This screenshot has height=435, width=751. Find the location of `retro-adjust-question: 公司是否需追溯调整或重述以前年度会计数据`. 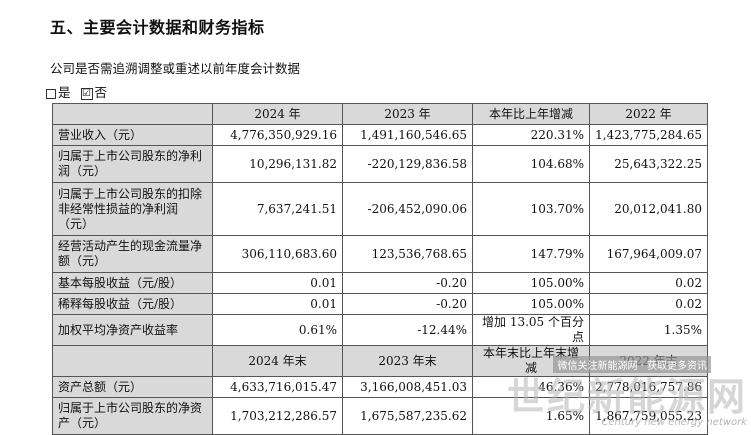

retro-adjust-question: 公司是否需追溯调整或重述以前年度会计数据 is located at coordinates (175, 68).